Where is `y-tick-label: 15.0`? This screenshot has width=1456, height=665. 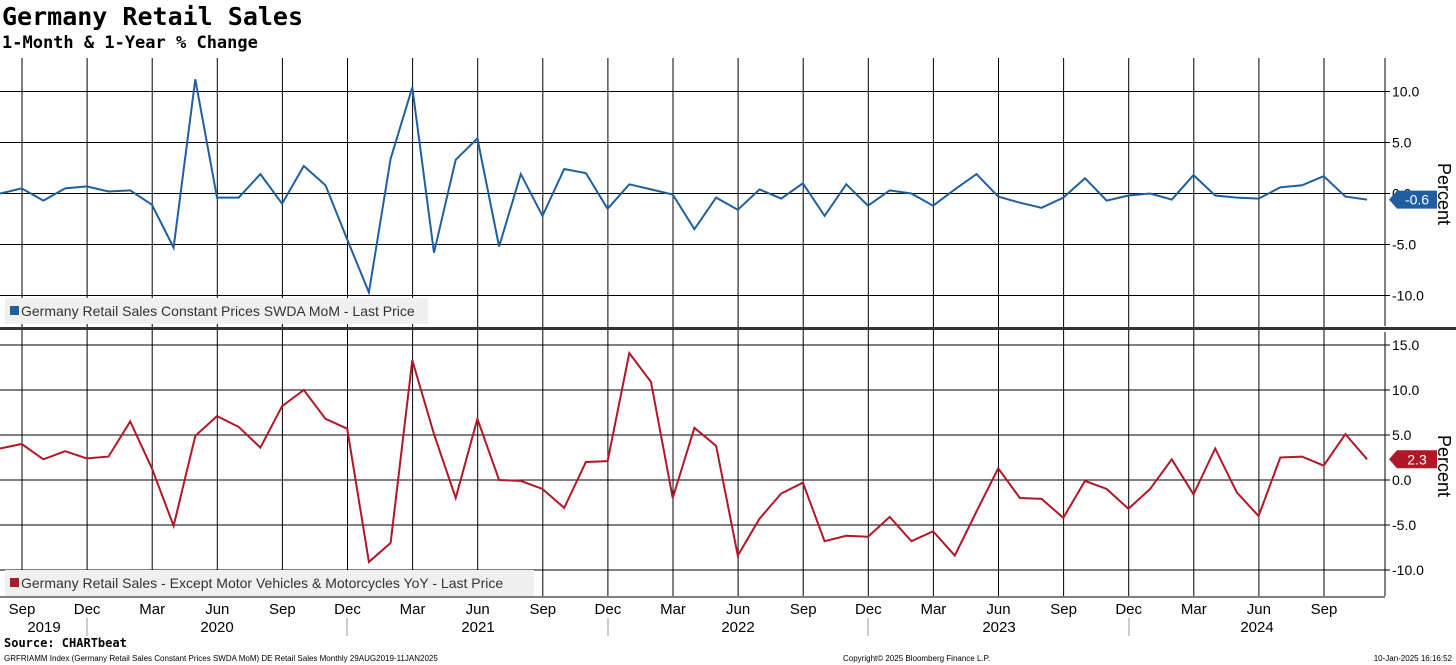
y-tick-label: 15.0 is located at coordinates (1405, 345).